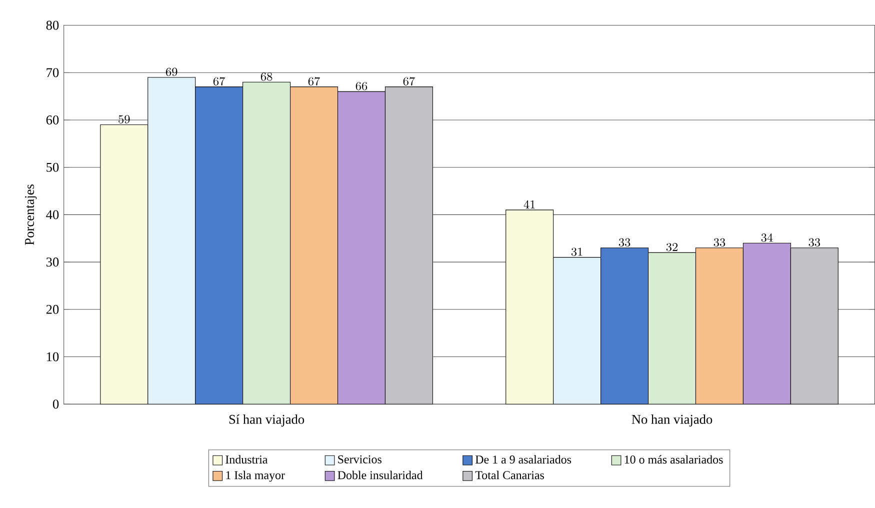  What do you see at coordinates (52, 73) in the screenshot?
I see `y-tick-label: 70` at bounding box center [52, 73].